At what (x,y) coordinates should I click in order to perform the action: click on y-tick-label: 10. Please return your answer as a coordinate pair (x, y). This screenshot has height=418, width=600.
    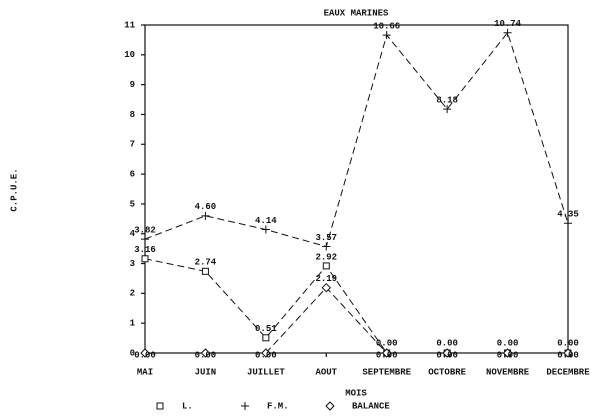
    Looking at the image, I should click on (129, 55).